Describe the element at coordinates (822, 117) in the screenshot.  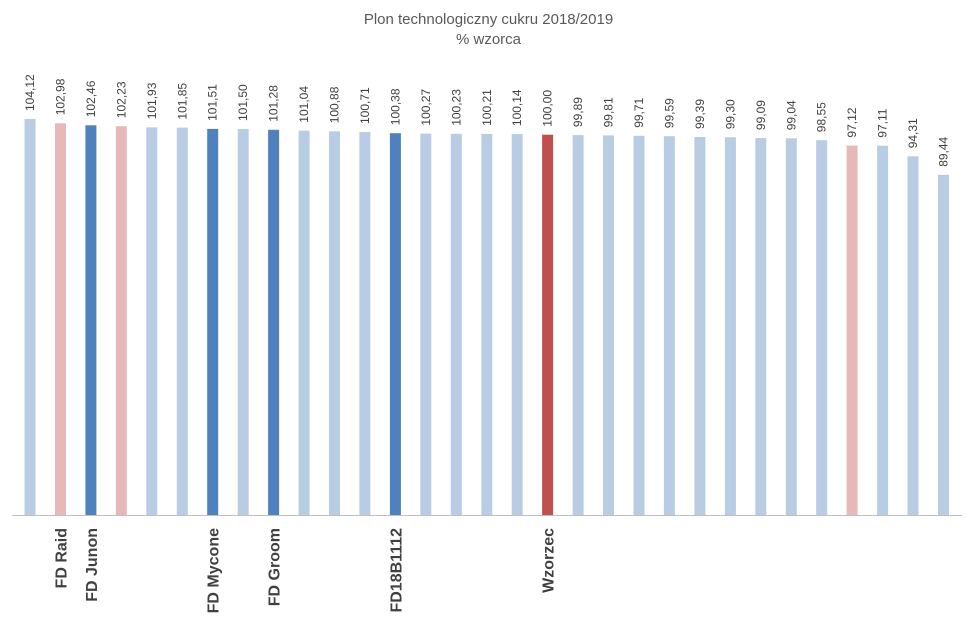
I see `bar-value-label: 98,55` at that location.